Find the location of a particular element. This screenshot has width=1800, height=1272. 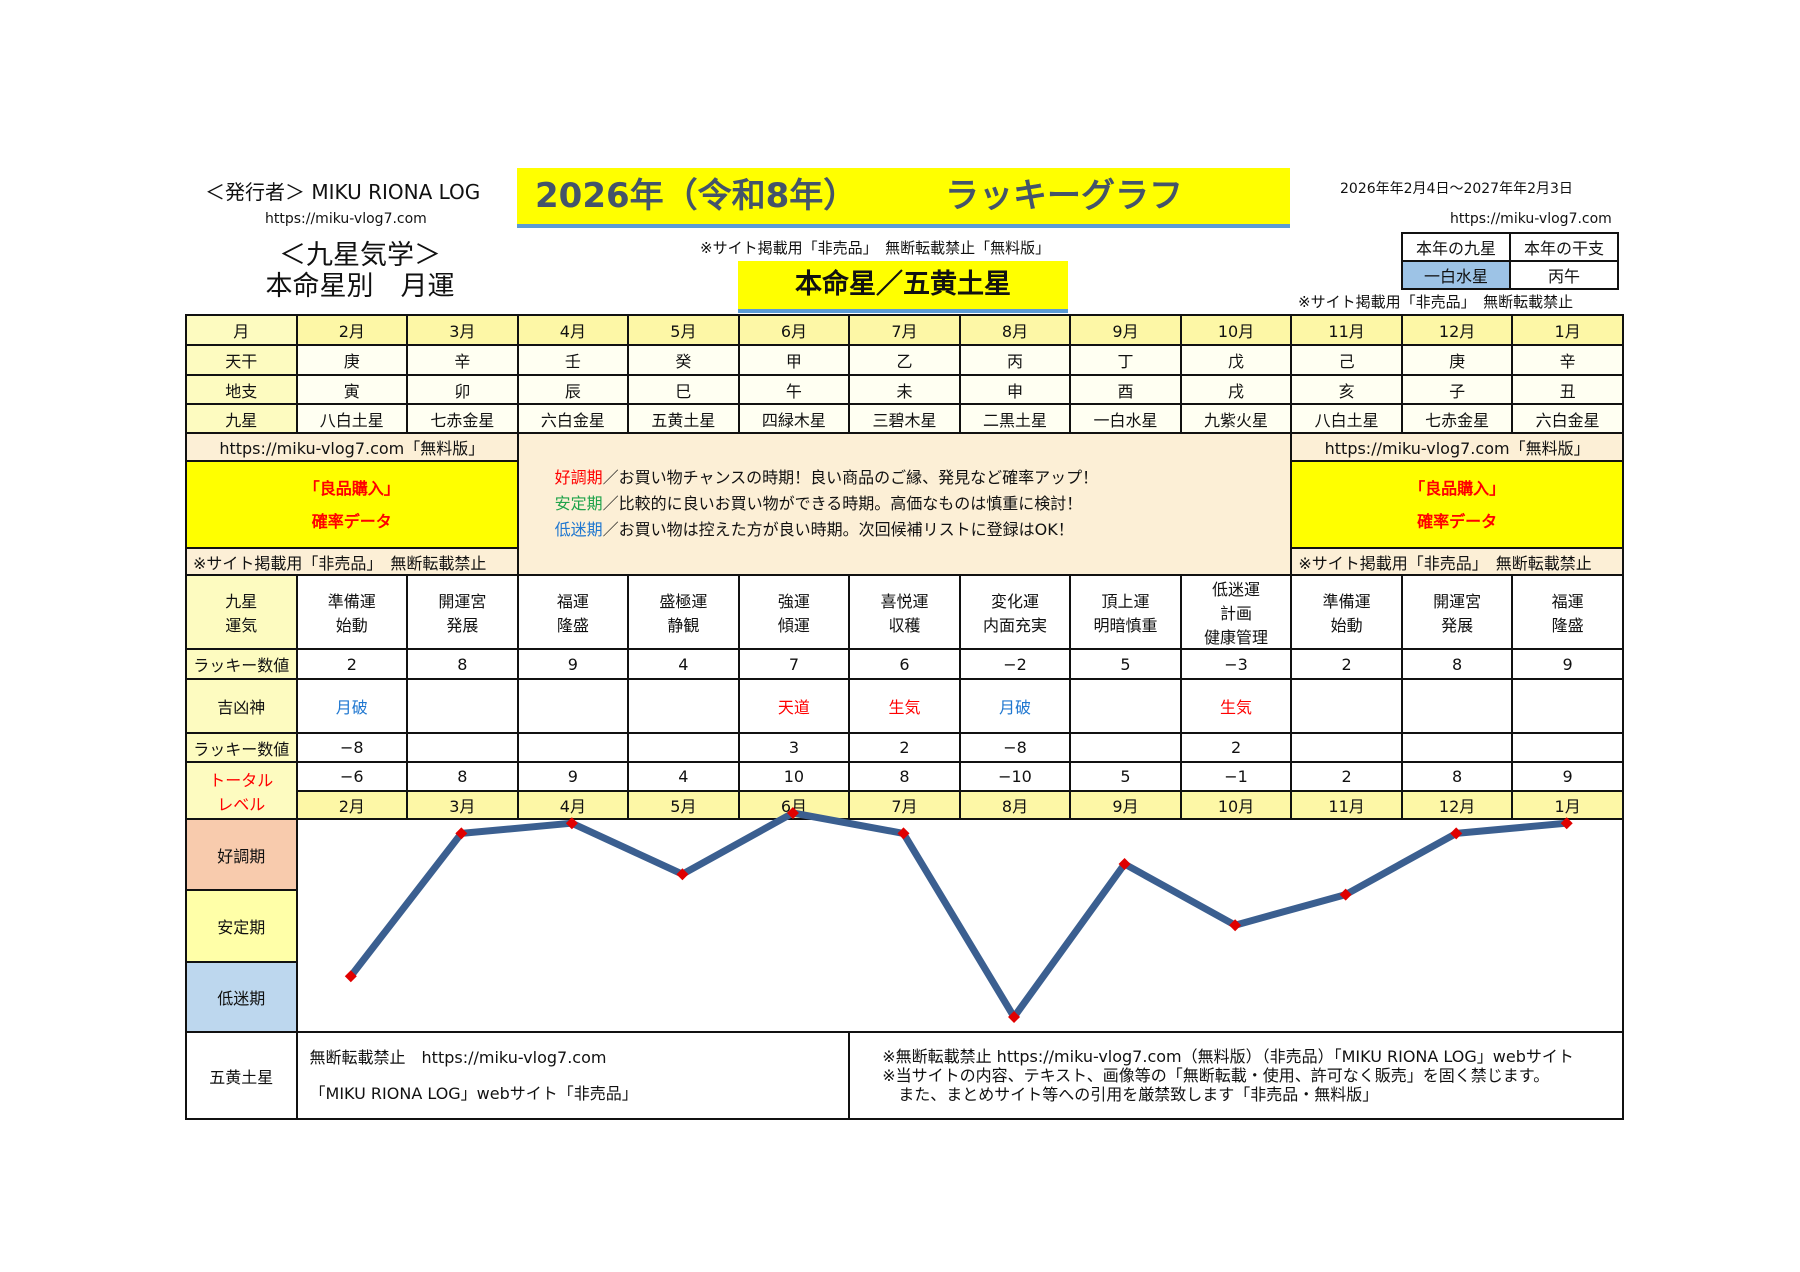

footer-right-line3: また、まとめサイト等への引用を厳禁致します「非売品・無料版」 is located at coordinates (1130, 1094).